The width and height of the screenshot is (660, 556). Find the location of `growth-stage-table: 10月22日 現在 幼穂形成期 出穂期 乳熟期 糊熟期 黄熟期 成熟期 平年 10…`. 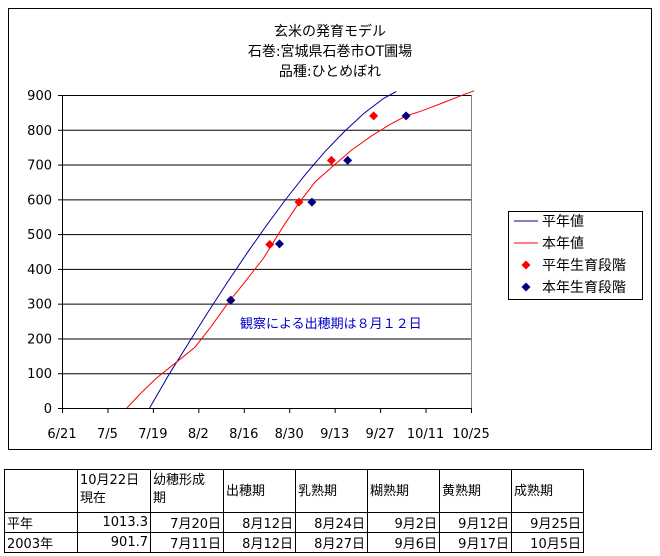

growth-stage-table: 10月22日 現在 幼穂形成期 出穂期 乳熟期 糊熟期 黄熟期 成熟期 平年 10… is located at coordinates (294, 511).